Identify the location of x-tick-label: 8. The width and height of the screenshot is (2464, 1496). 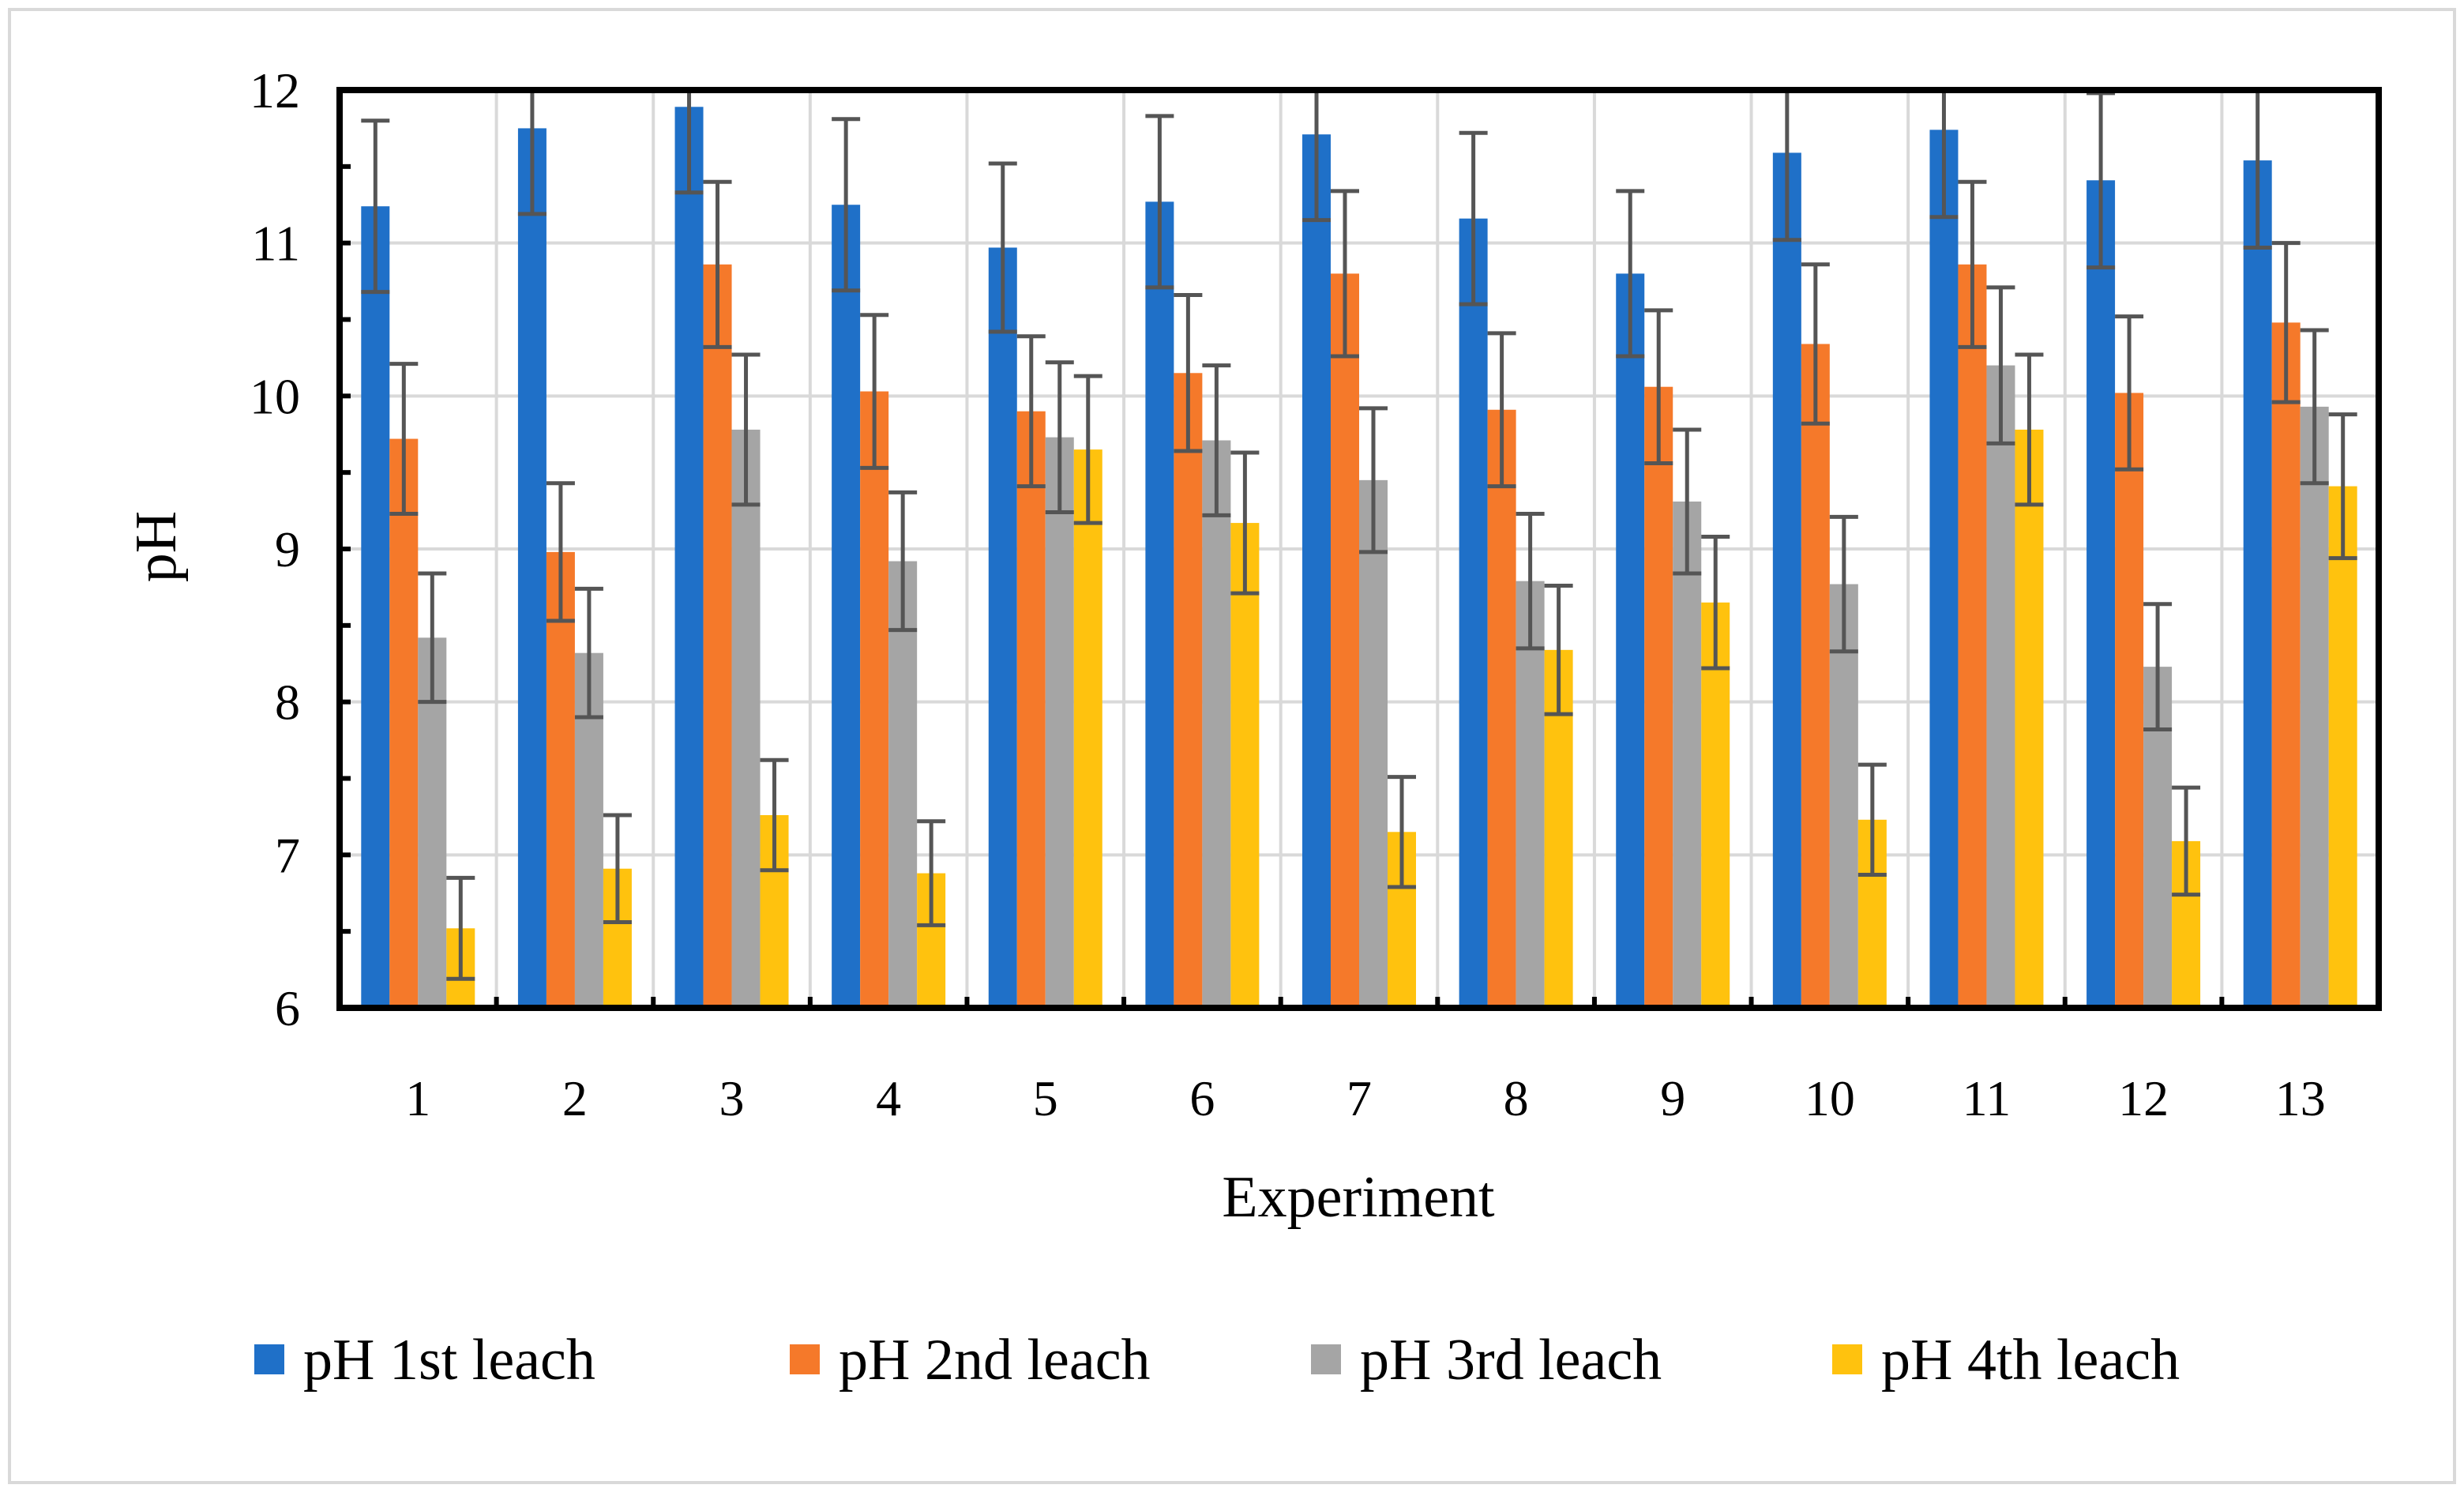
(1516, 1098).